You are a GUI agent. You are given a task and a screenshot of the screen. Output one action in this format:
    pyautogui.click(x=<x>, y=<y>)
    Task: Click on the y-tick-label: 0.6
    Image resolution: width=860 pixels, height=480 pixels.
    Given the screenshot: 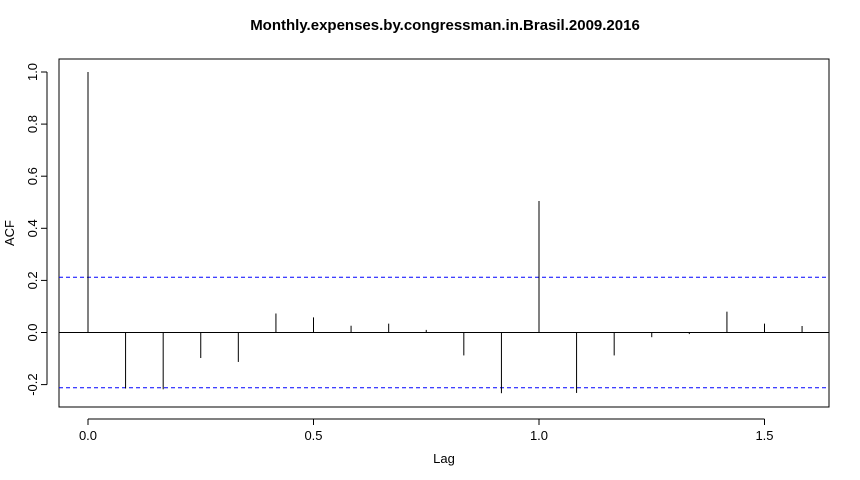 What is the action you would take?
    pyautogui.click(x=32, y=176)
    